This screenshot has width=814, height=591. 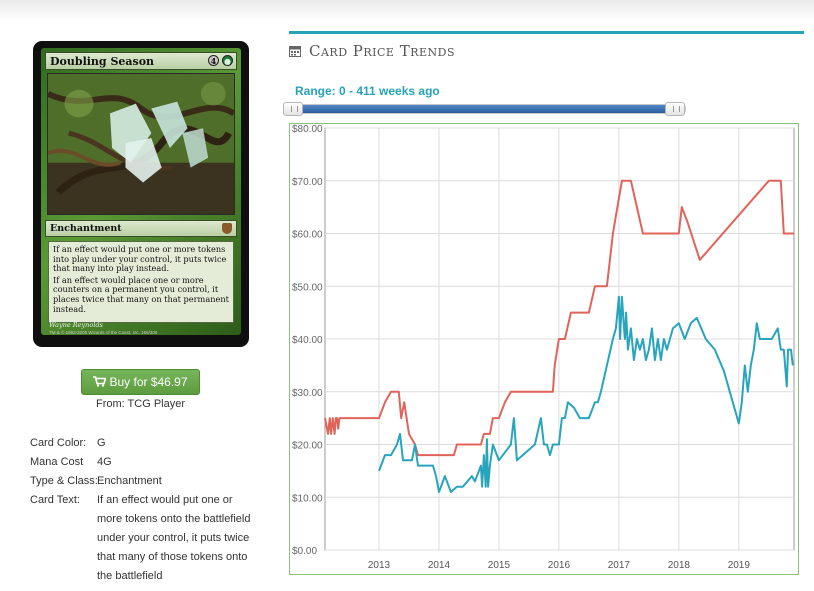 What do you see at coordinates (307, 340) in the screenshot?
I see `y-tick-label: $40.00` at bounding box center [307, 340].